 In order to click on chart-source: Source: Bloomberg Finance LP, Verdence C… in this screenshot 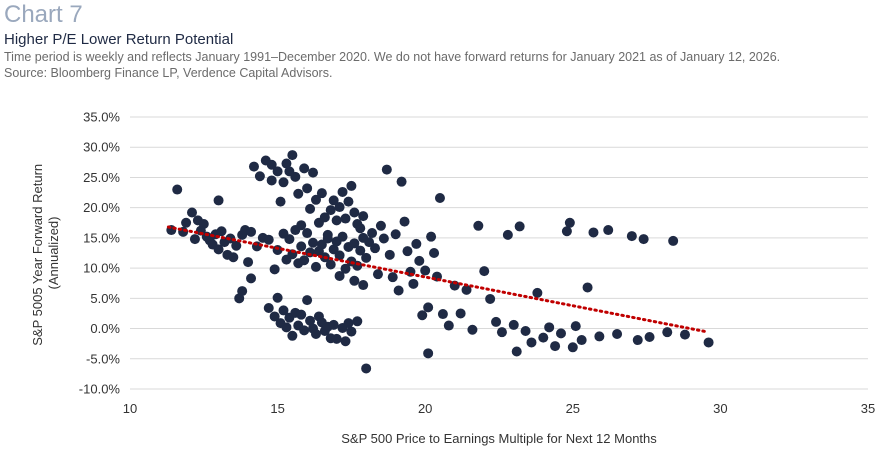, I will do `click(168, 73)`.